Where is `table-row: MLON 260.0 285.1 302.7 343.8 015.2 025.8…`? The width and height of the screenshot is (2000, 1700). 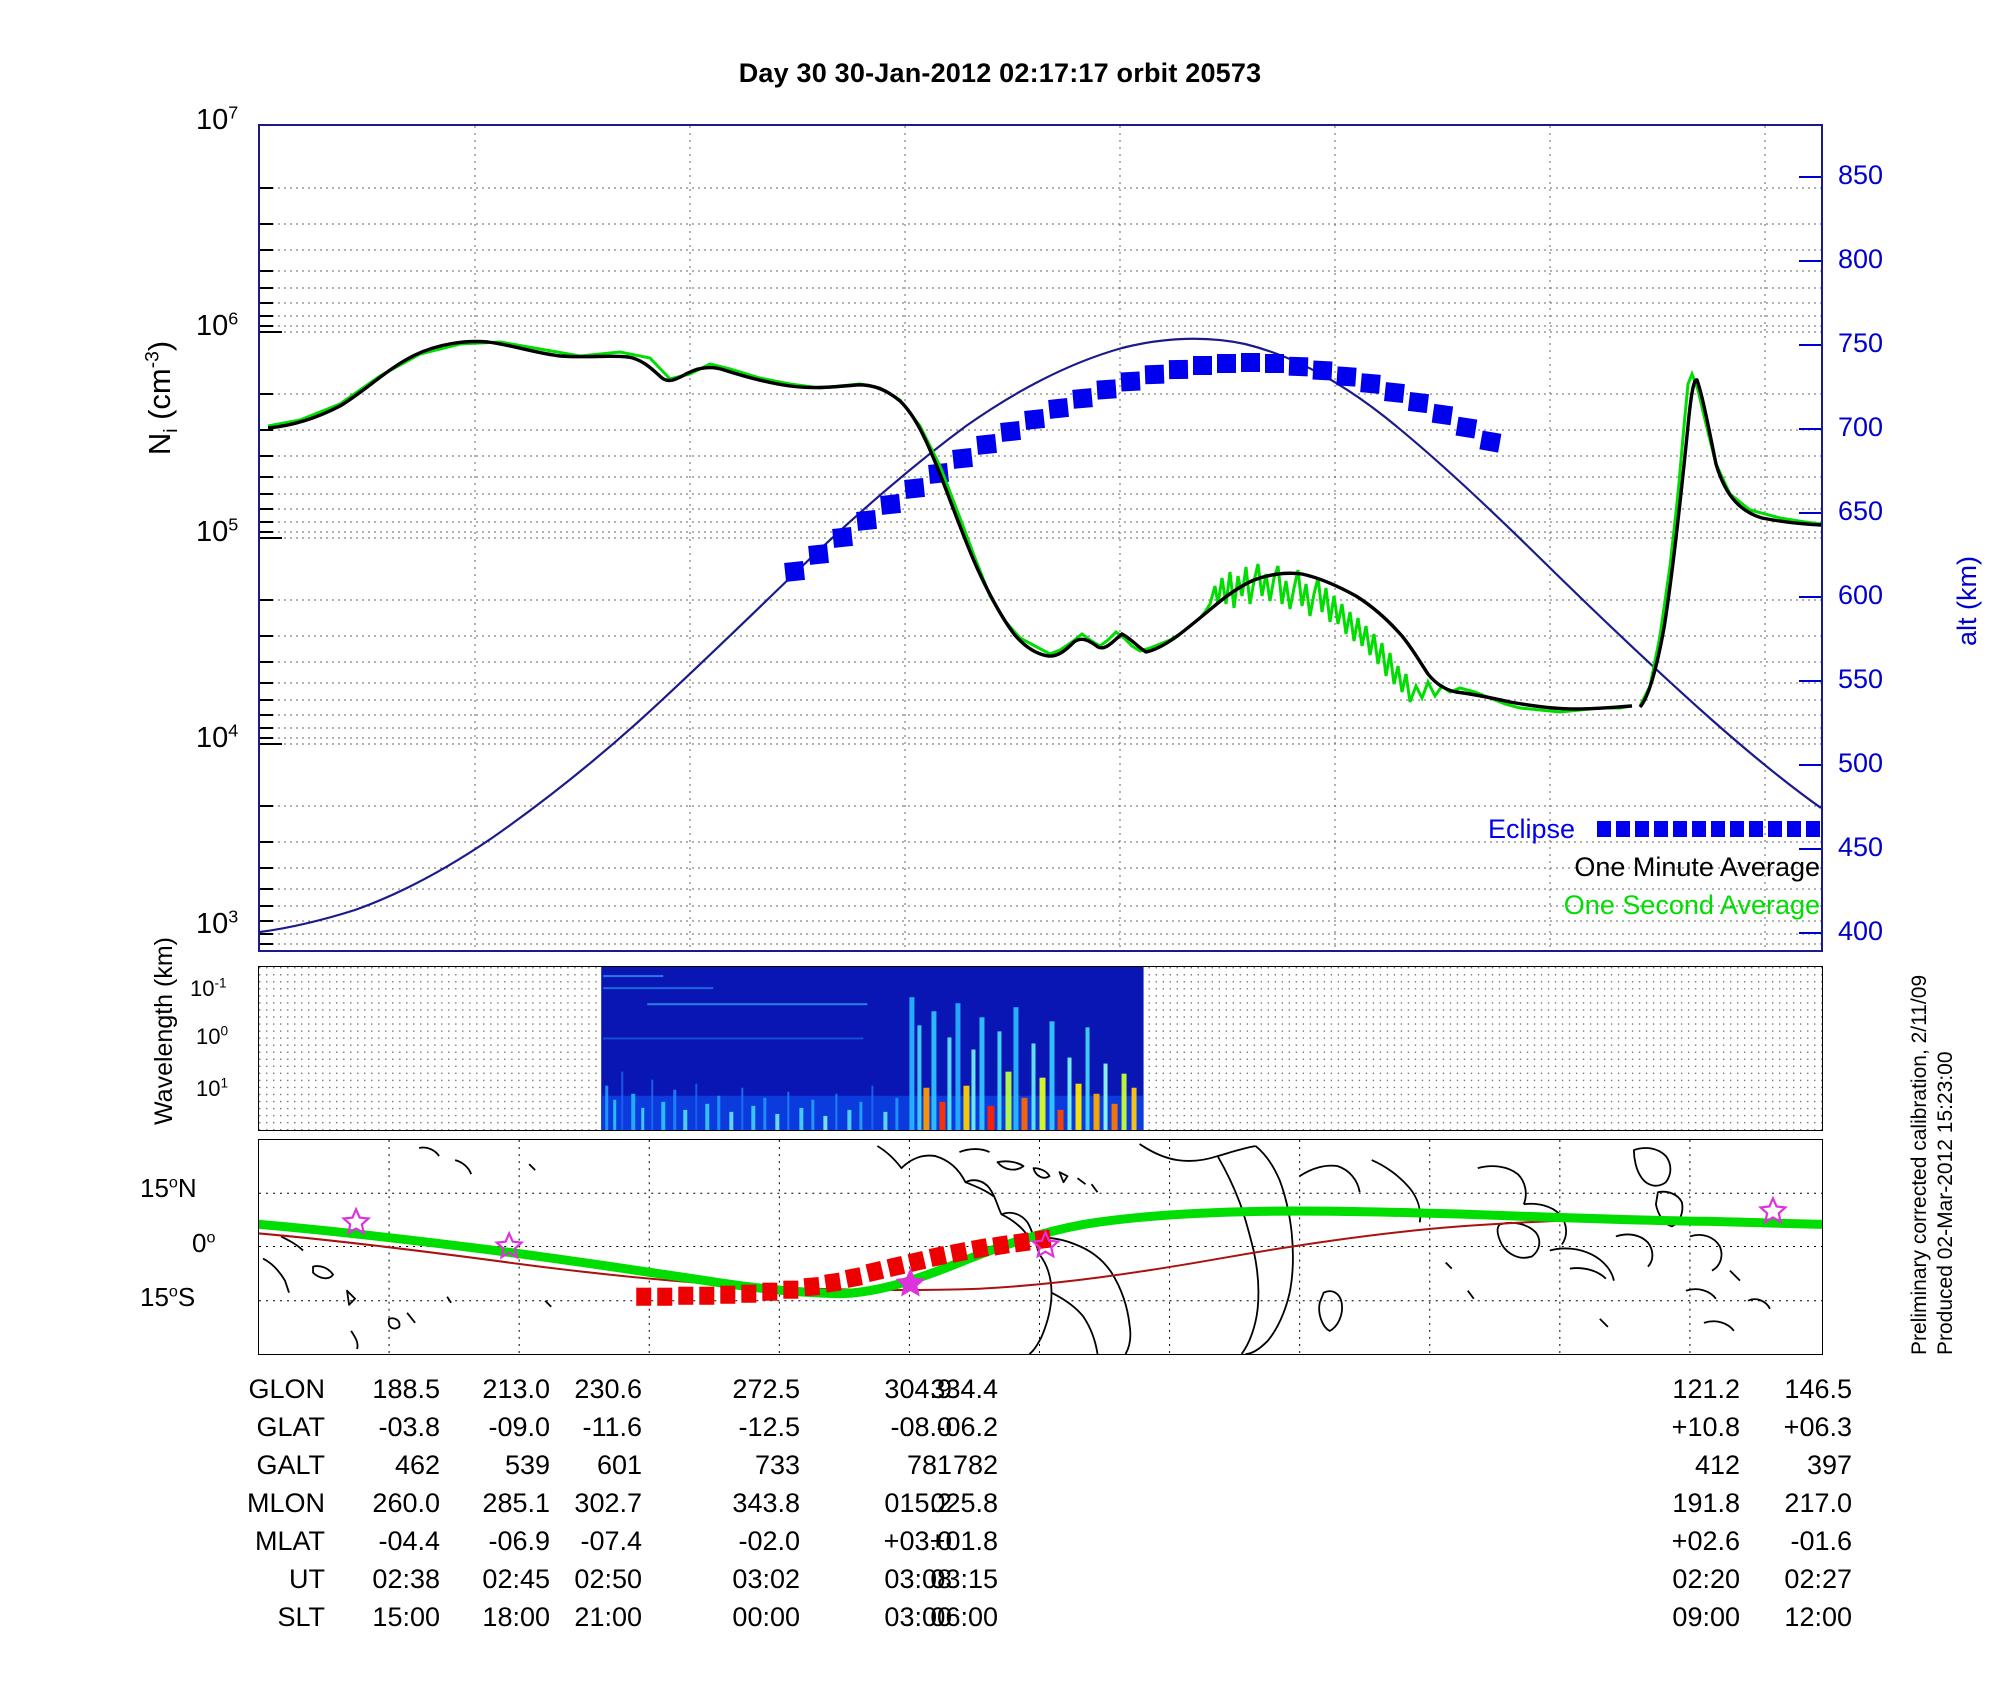 table-row: MLON 260.0 285.1 302.7 343.8 015.2 025.8… is located at coordinates (1000, 1507).